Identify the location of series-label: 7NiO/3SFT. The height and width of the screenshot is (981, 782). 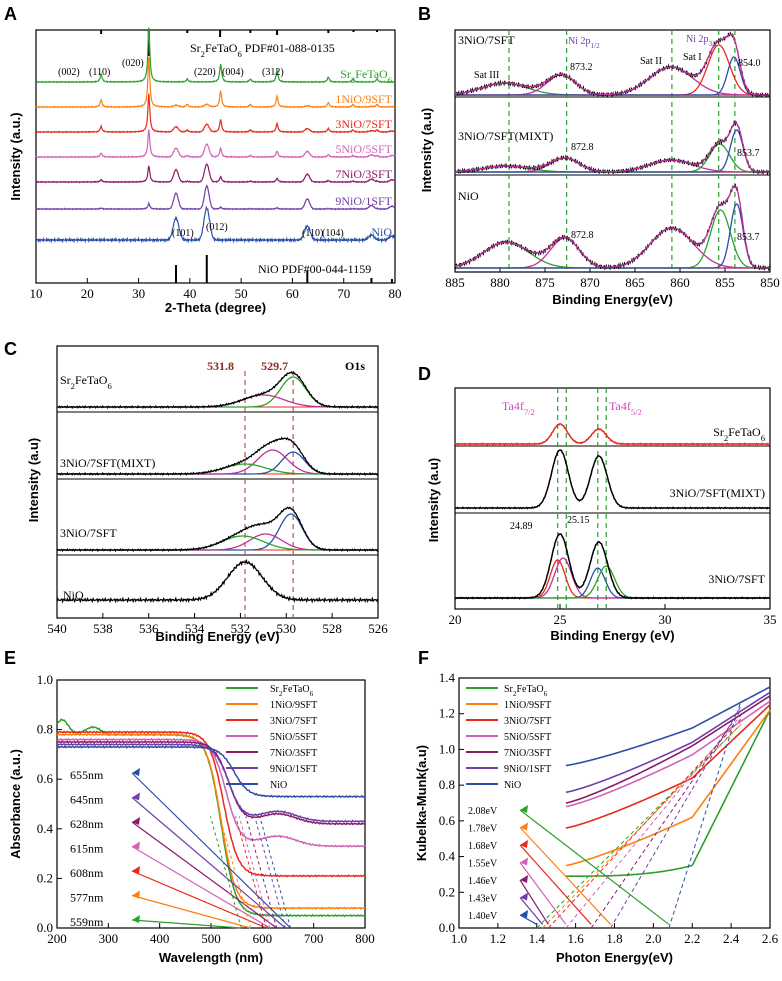
(363, 174).